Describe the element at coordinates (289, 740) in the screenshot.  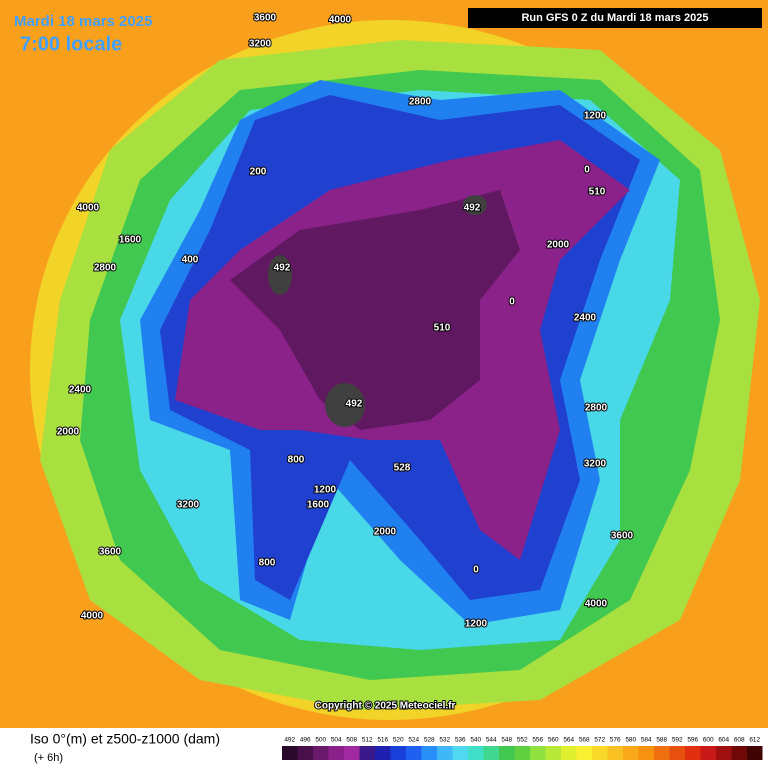
I see `scale-label: 492` at that location.